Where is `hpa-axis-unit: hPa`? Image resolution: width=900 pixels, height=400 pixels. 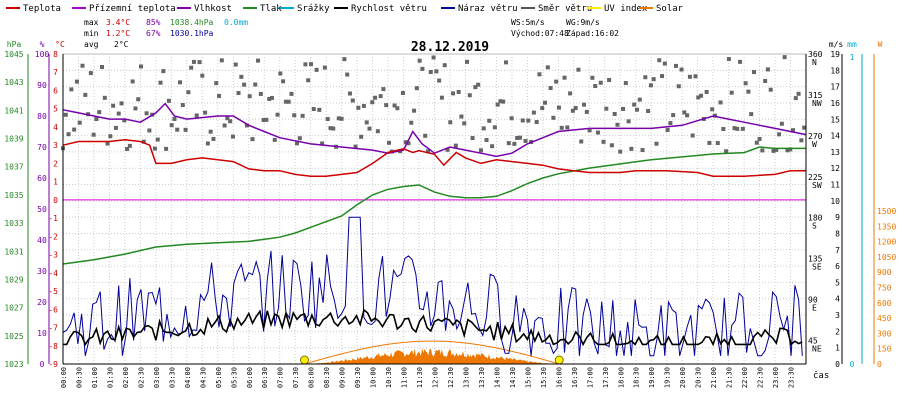 hpa-axis-unit: hPa is located at coordinates (14, 44).